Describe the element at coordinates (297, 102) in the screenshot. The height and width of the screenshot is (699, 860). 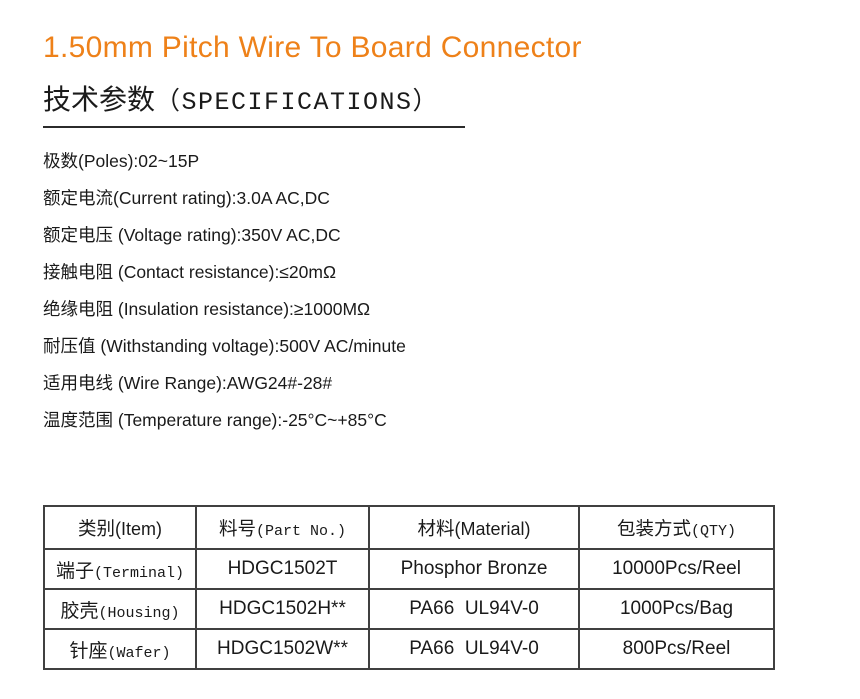
I see `section-heading-en: （SPECIFICATIONS）` at that location.